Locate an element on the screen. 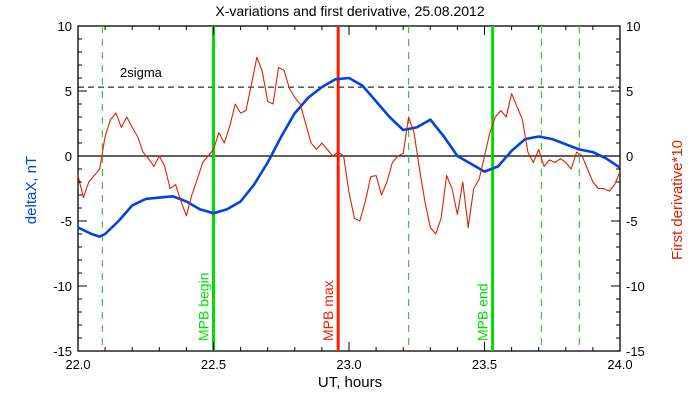  reference-lines is located at coordinates (349, 121).